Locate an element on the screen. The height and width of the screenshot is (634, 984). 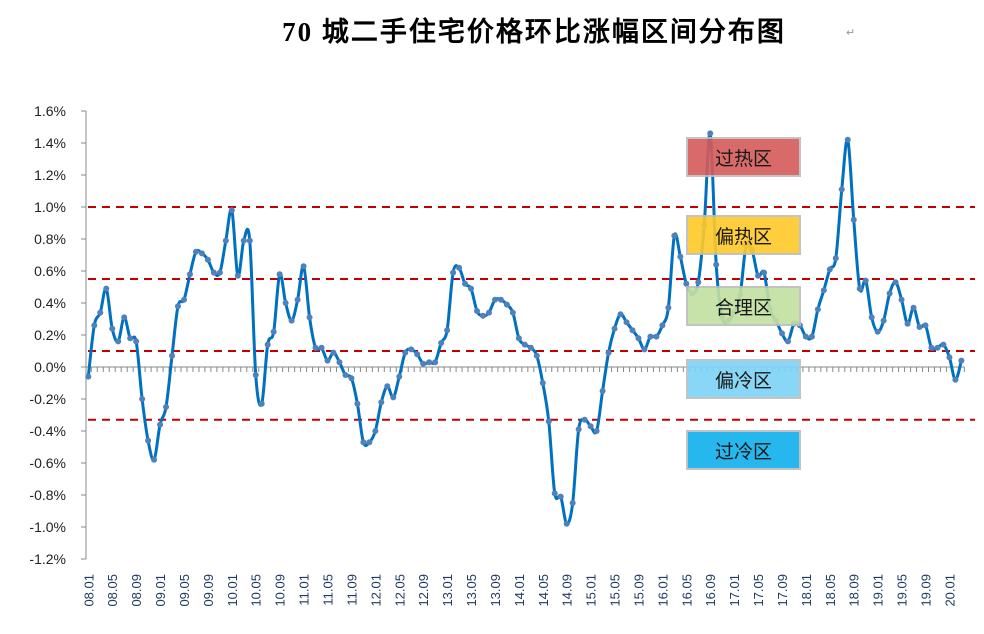
y-tick-label: 0.0% is located at coordinates (50, 367).